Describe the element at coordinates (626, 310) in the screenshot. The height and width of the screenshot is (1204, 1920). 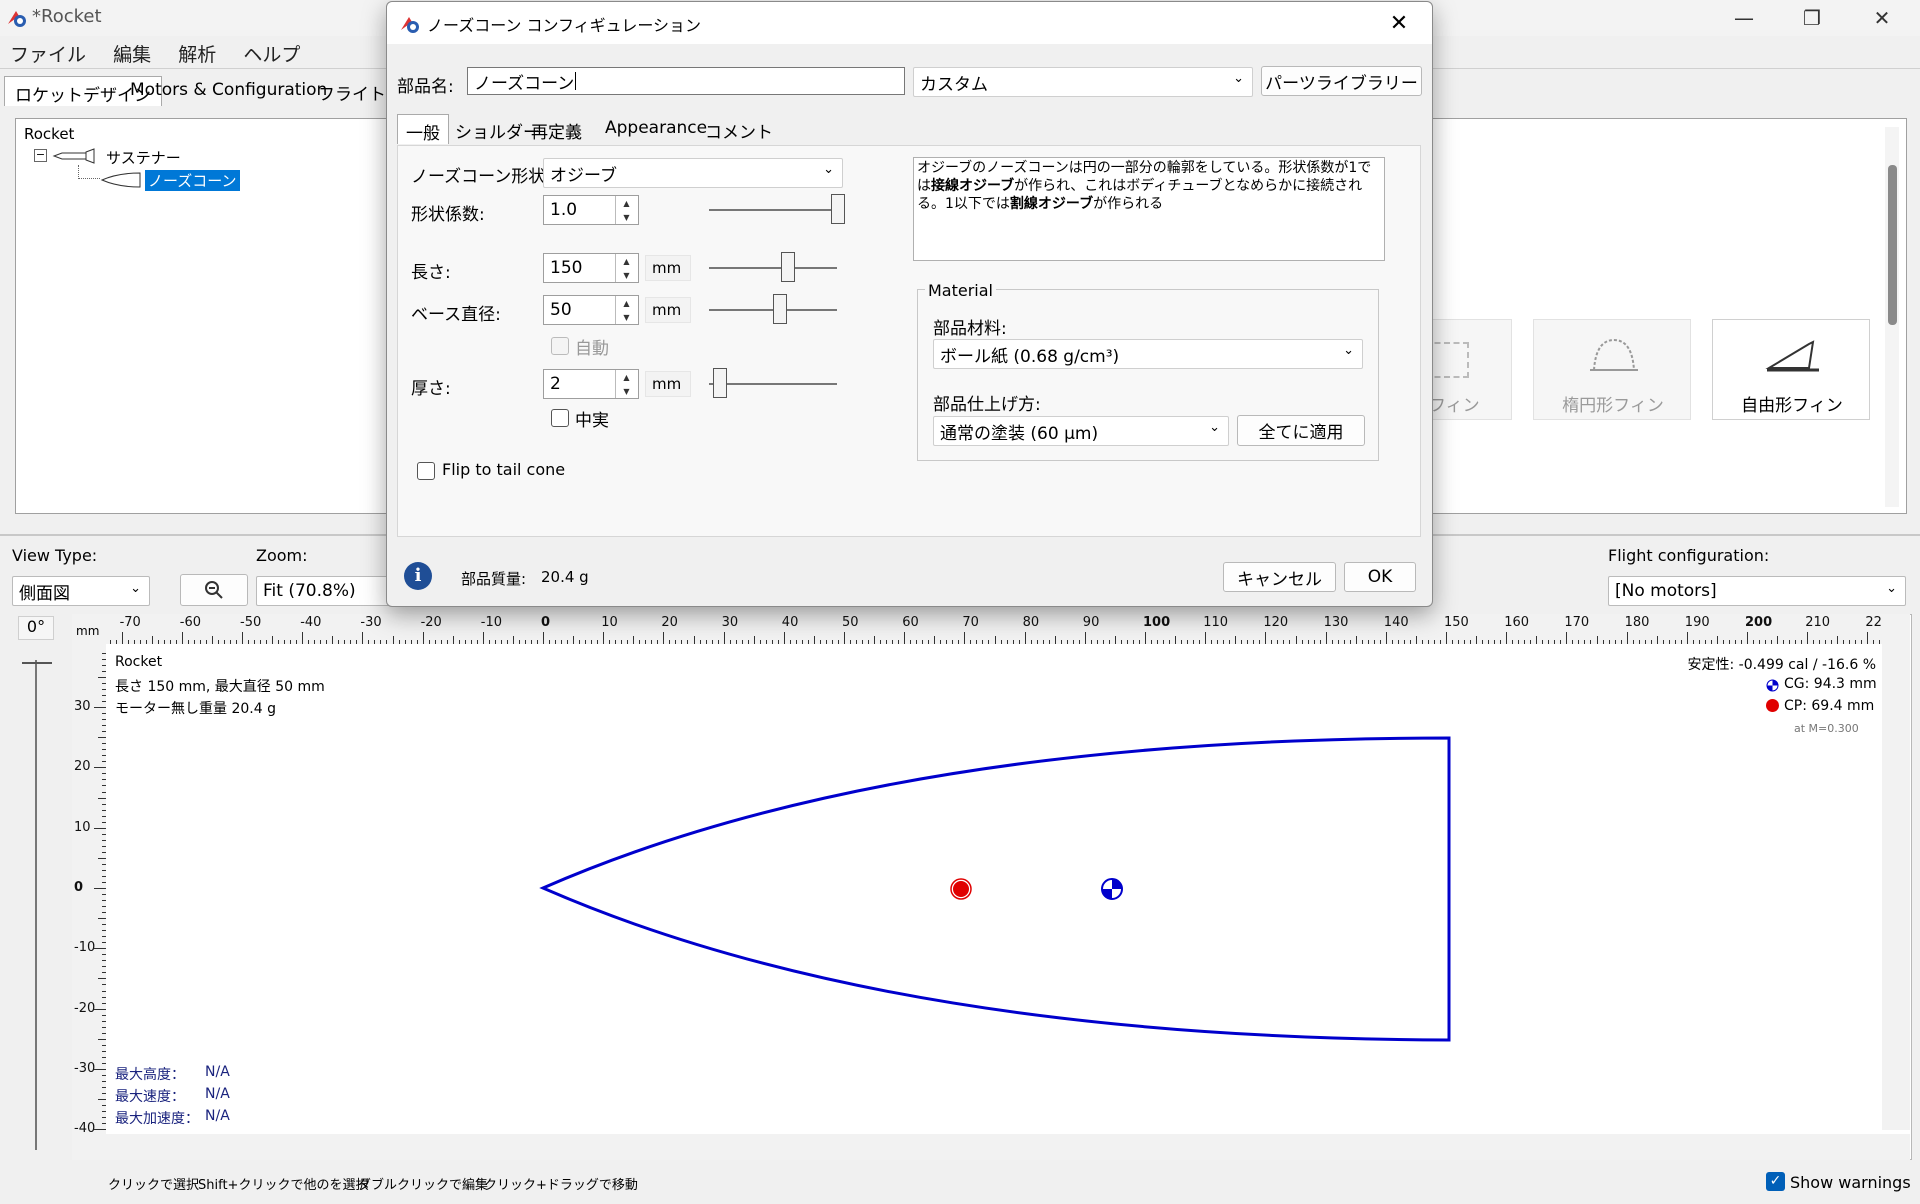
I see `base-diameter-spinner: ▲ ▼` at that location.